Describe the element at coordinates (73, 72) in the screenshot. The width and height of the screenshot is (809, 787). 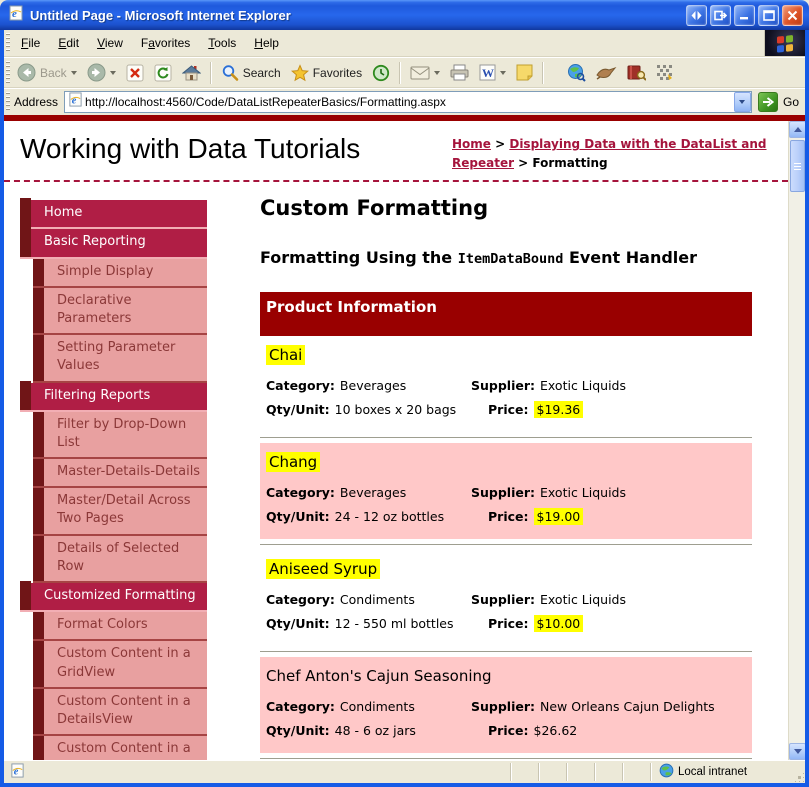
I see `back-dropdown-caret` at that location.